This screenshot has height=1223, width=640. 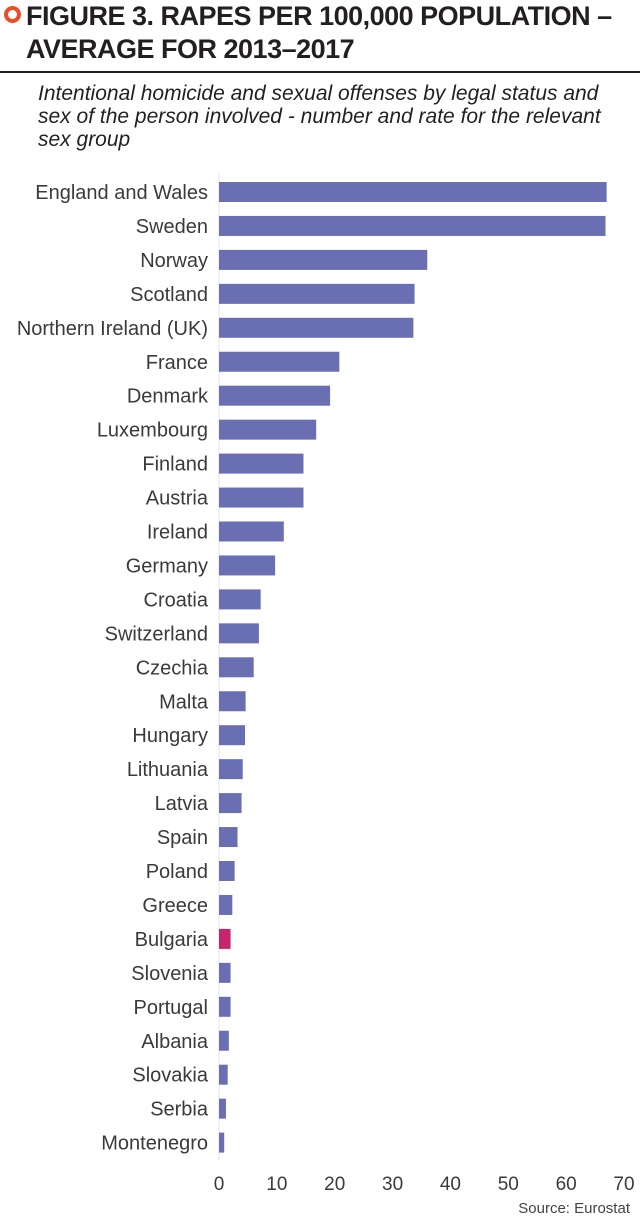 What do you see at coordinates (172, 227) in the screenshot?
I see `category-label: Sweden` at bounding box center [172, 227].